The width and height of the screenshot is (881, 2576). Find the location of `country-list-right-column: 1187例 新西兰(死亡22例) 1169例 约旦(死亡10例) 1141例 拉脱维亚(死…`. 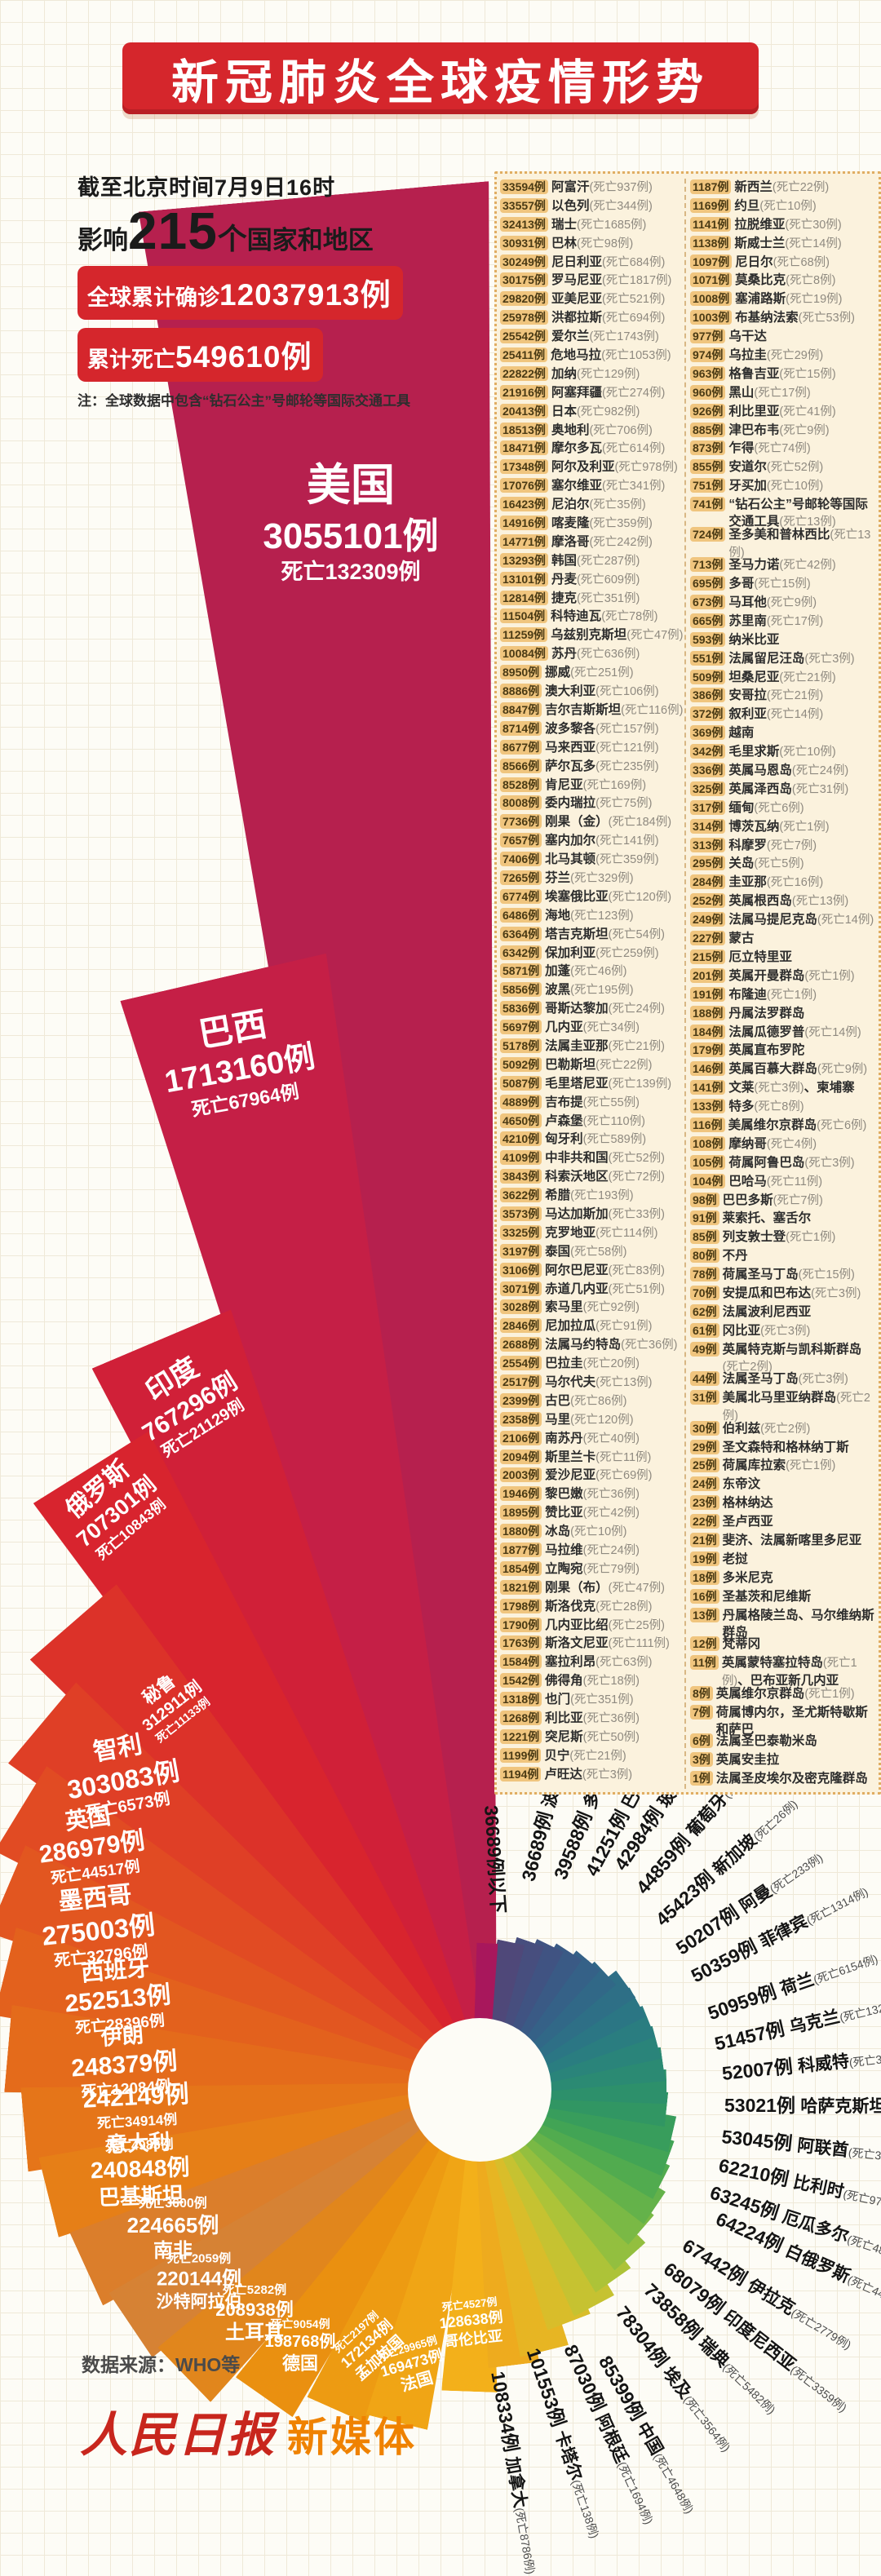

country-list-right-column: 1187例 新西兰(死亡22例) 1169例 约旦(死亡10例) 1141例 拉脱维亚(死… is located at coordinates (780, 984).